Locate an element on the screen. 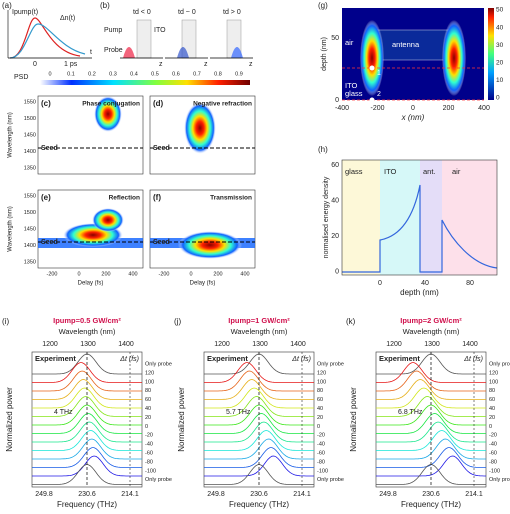 This screenshot has width=510, height=514. label: Negative refraction is located at coordinates (222, 104).